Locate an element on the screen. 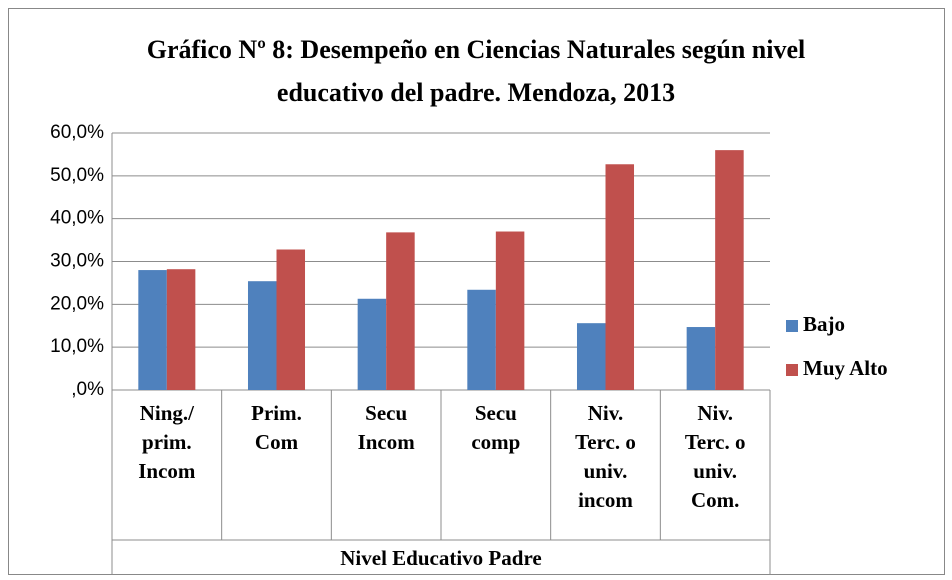 This screenshot has height=580, width=952. legend-label: Bajo is located at coordinates (824, 324).